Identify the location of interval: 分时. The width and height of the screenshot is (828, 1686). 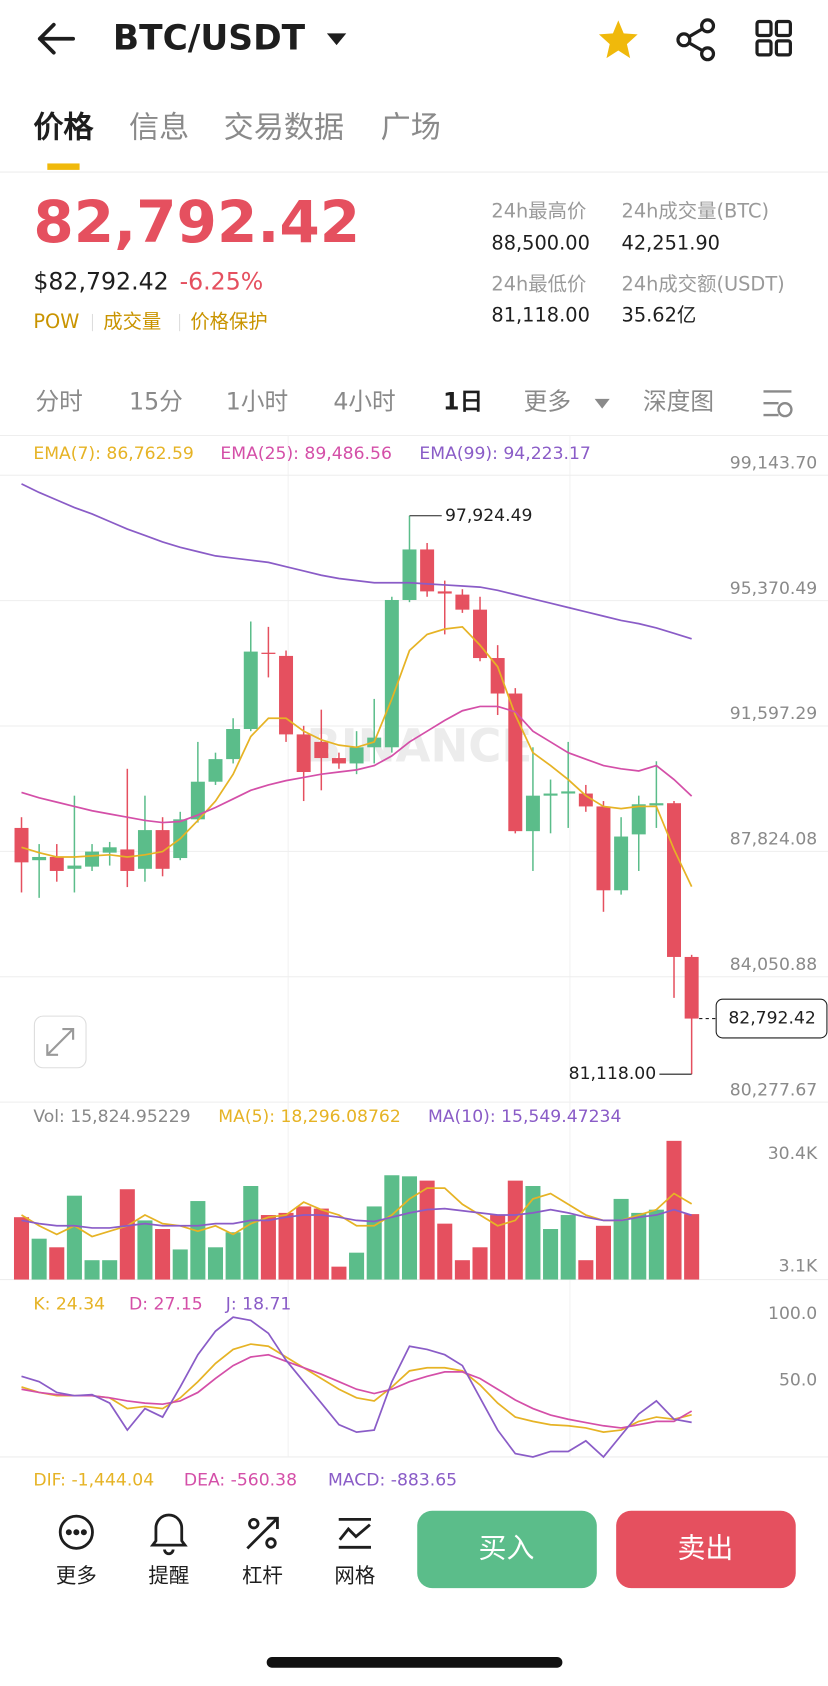
(58, 402).